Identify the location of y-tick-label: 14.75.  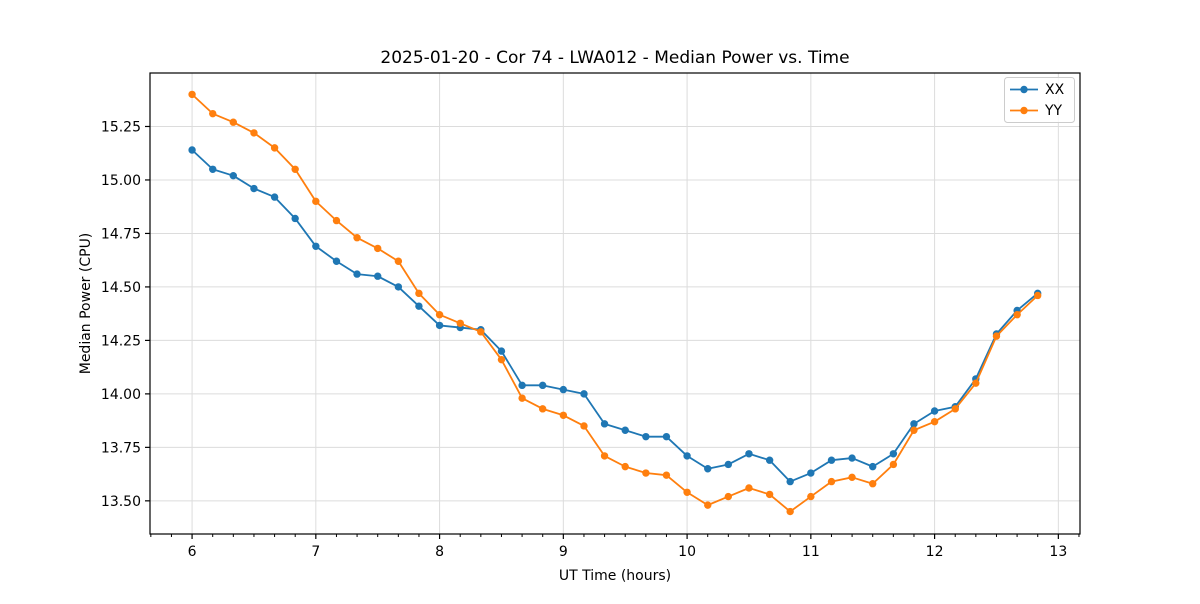
(121, 234).